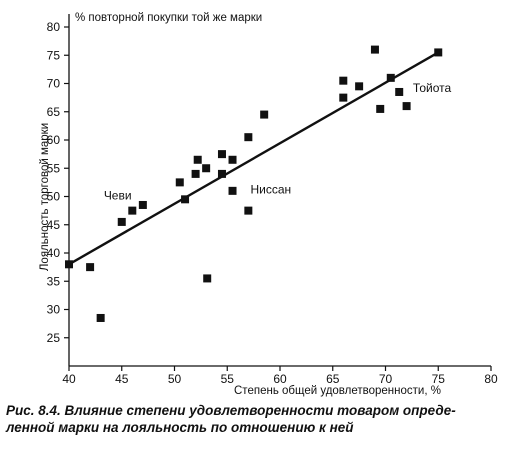 The image size is (509, 461). What do you see at coordinates (280, 379) in the screenshot?
I see `x-tick-label: 60` at bounding box center [280, 379].